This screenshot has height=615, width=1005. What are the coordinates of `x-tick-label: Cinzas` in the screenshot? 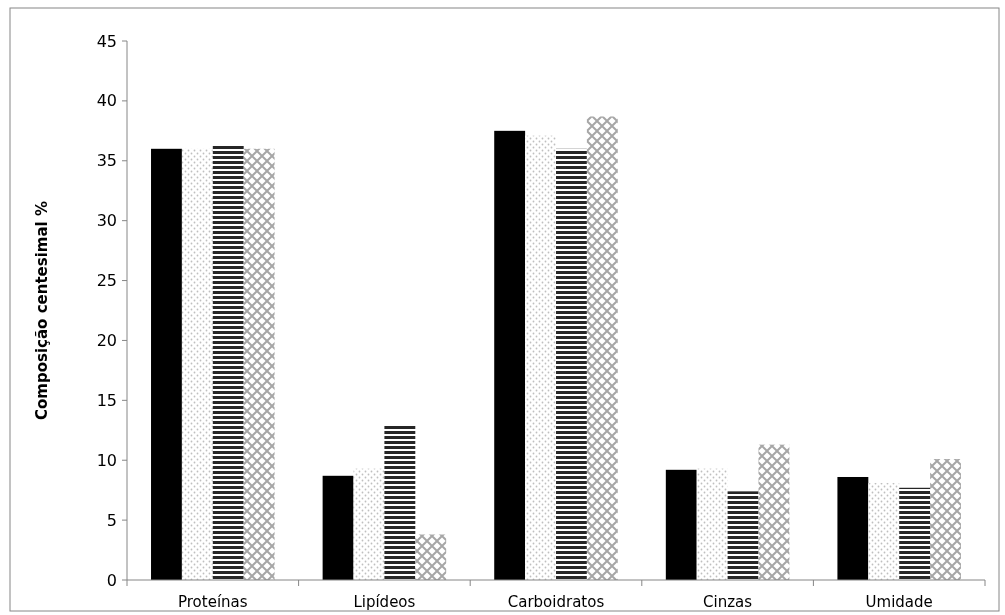 It's located at (728, 602).